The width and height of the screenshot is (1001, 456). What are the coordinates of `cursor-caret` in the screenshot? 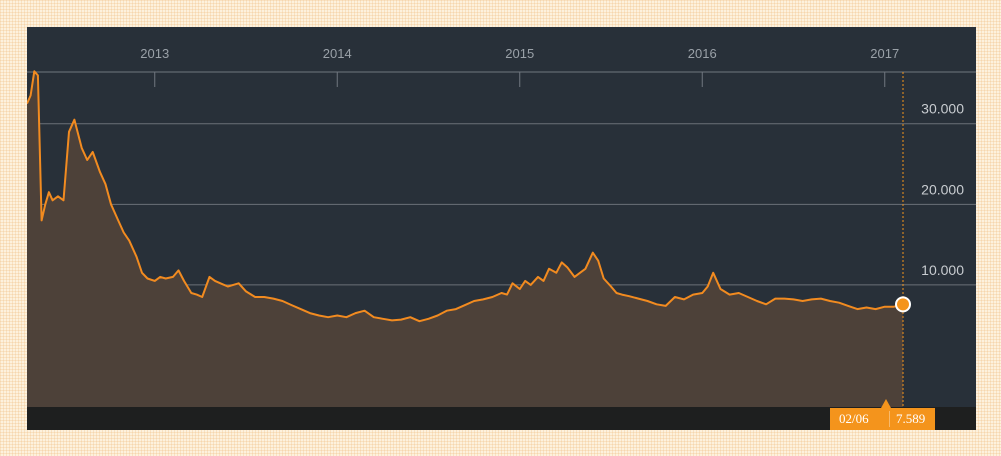 It's located at (886, 403).